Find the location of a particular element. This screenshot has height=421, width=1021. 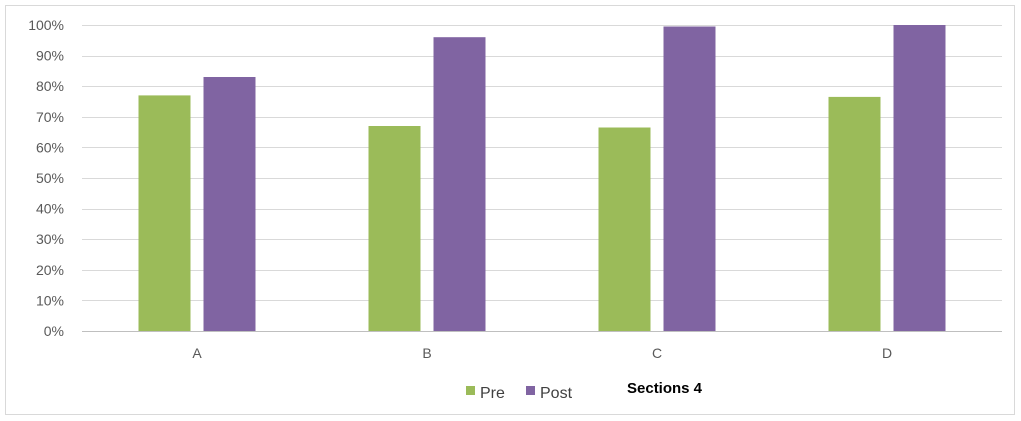

bar-pre-d is located at coordinates (854, 214).